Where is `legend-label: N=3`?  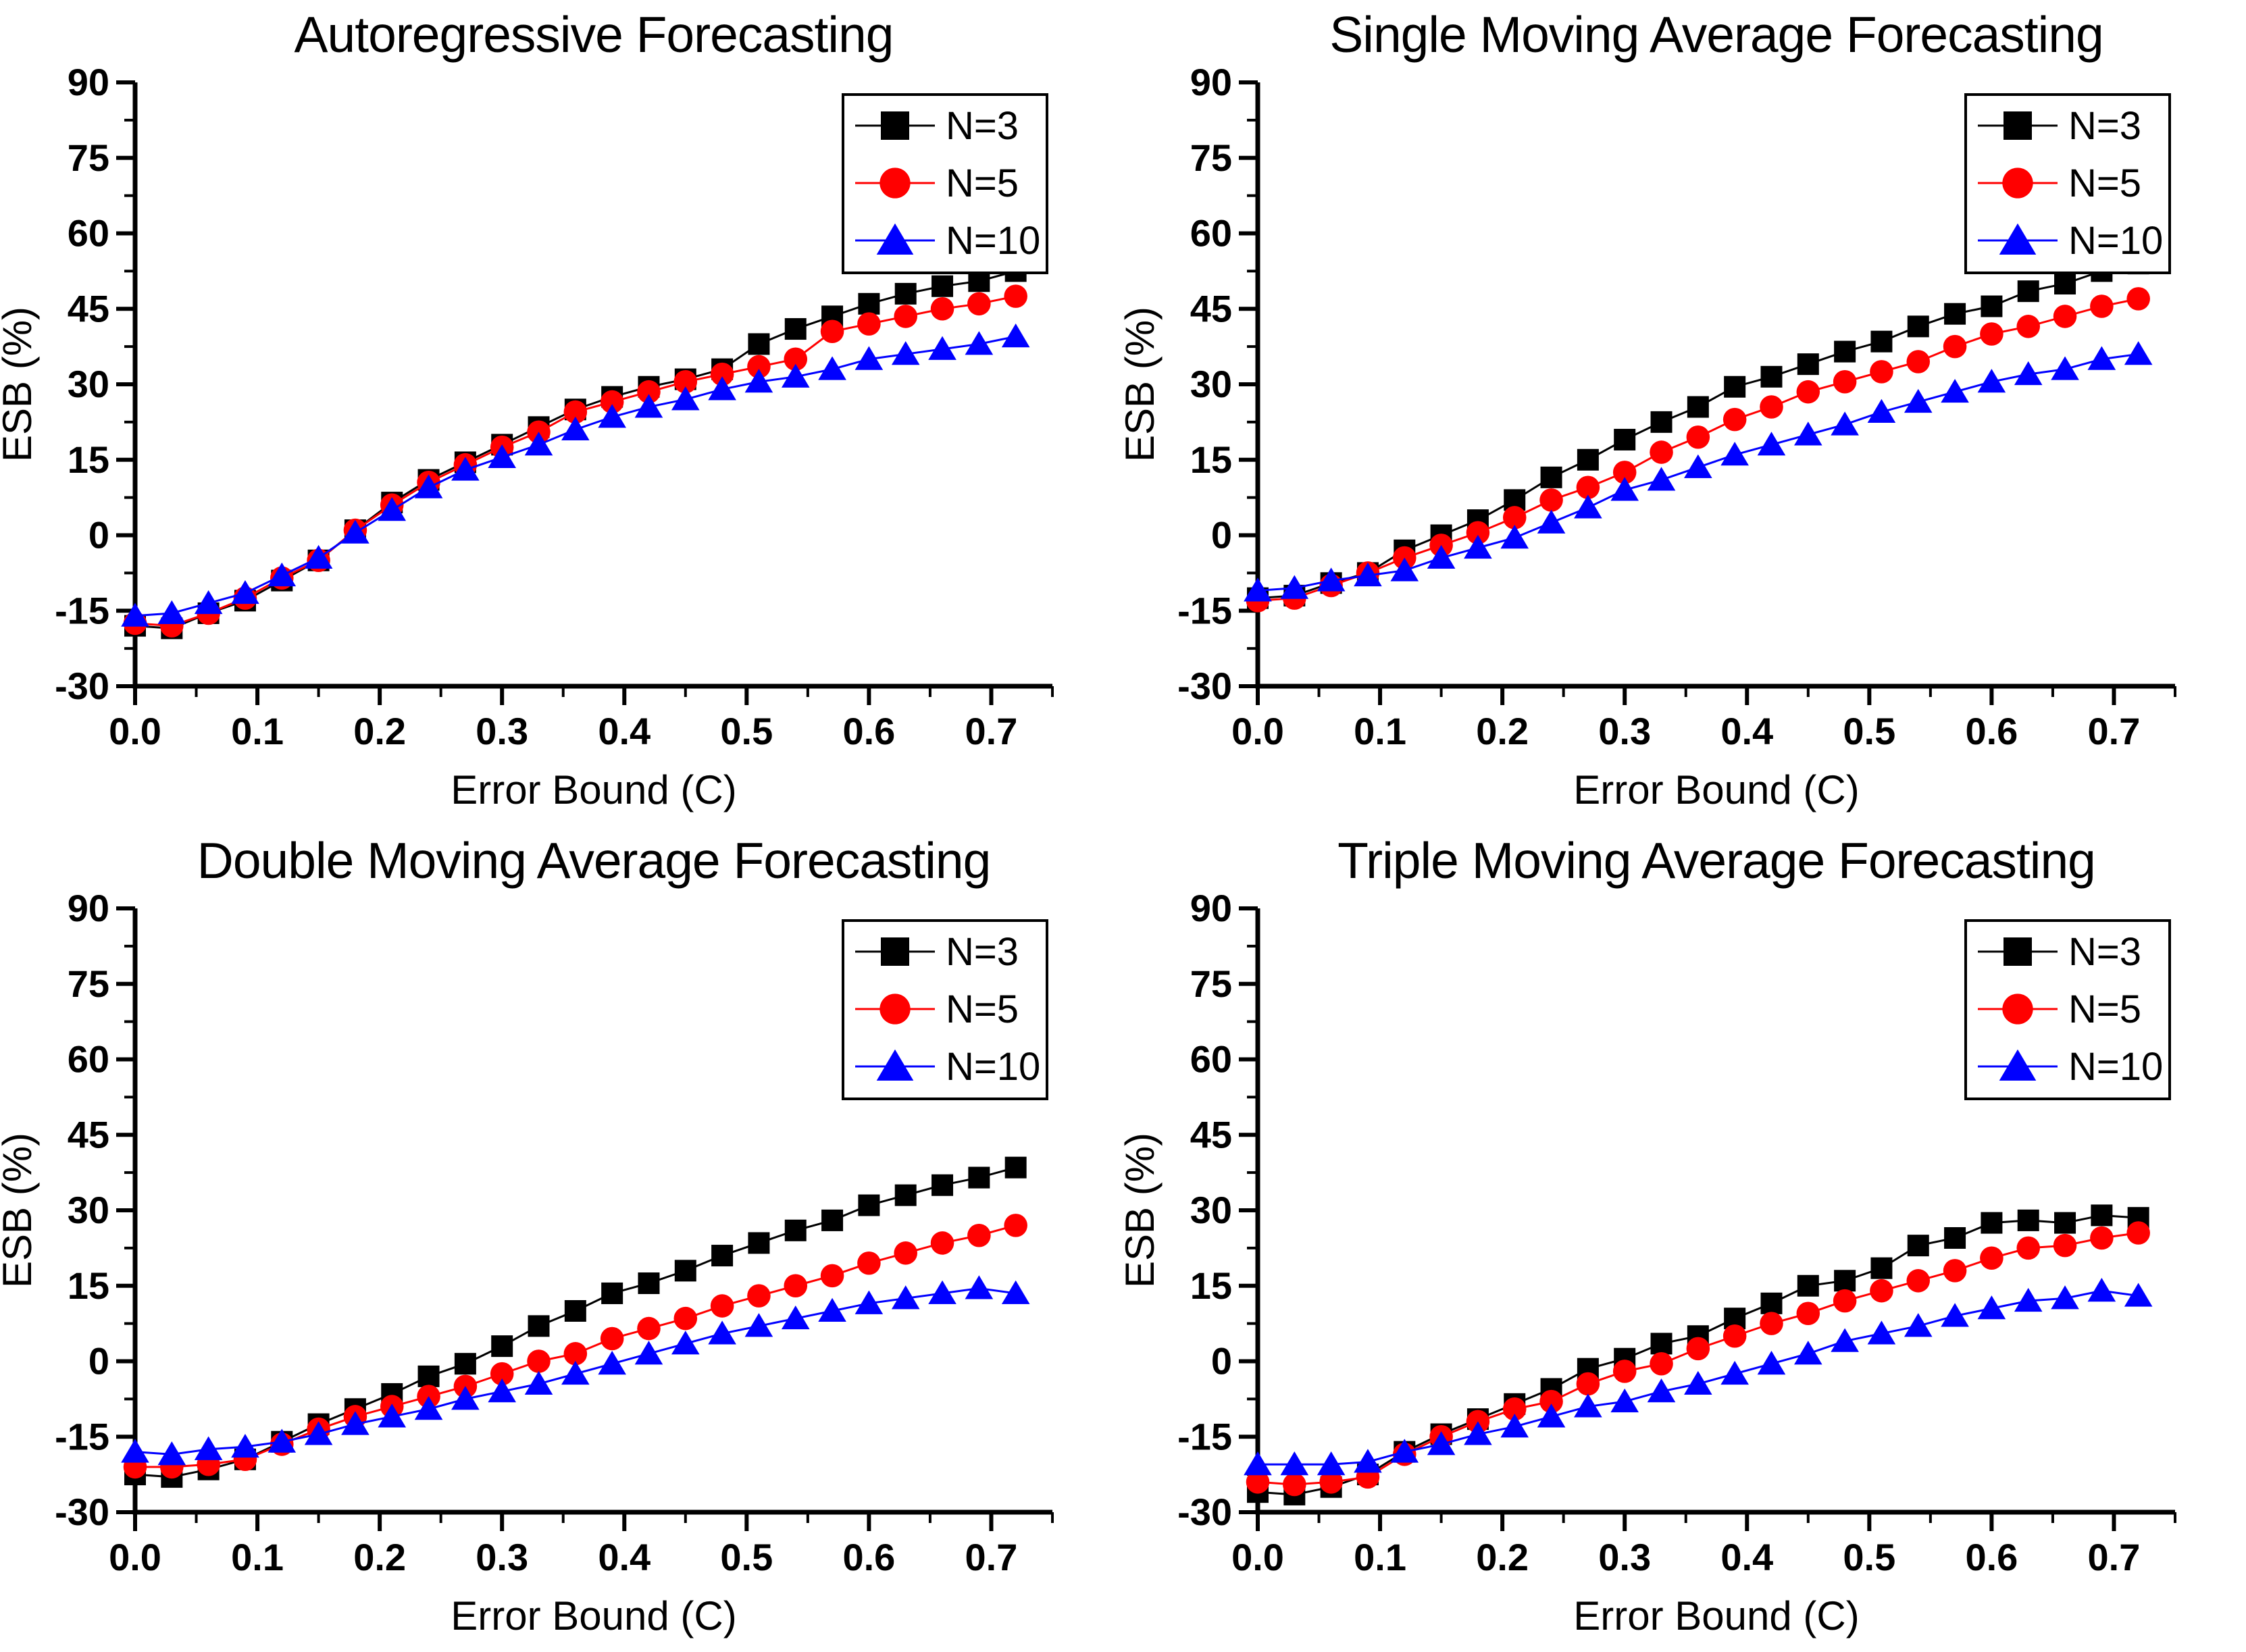 legend-label: N=3 is located at coordinates (2104, 126).